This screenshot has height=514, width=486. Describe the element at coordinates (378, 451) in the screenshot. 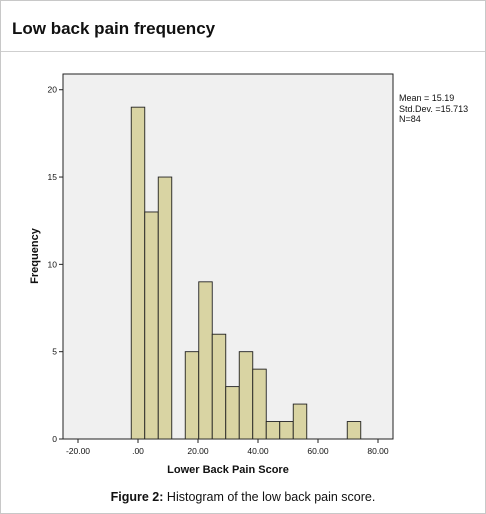

I see `x-tick-label: 80.00` at that location.